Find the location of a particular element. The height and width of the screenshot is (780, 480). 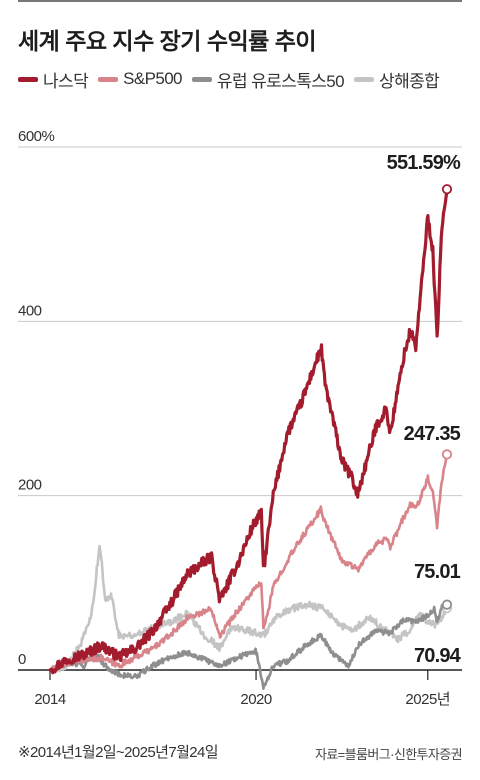

y-tick-label-400: 400 is located at coordinates (30, 310).